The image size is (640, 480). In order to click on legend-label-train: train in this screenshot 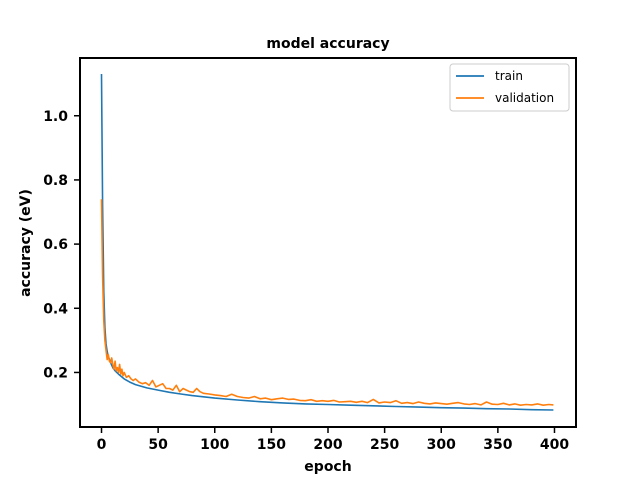, I will do `click(509, 76)`.